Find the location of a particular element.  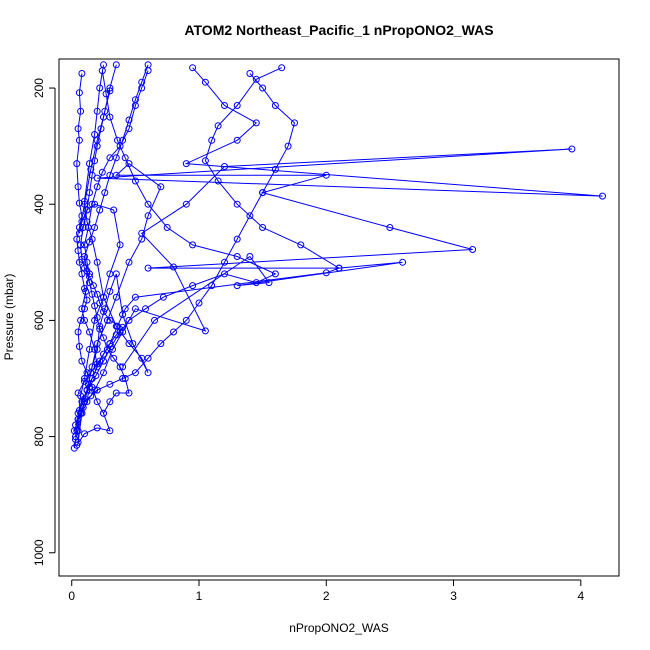

x-axis-label: nPropONO2_WAS is located at coordinates (339, 628).